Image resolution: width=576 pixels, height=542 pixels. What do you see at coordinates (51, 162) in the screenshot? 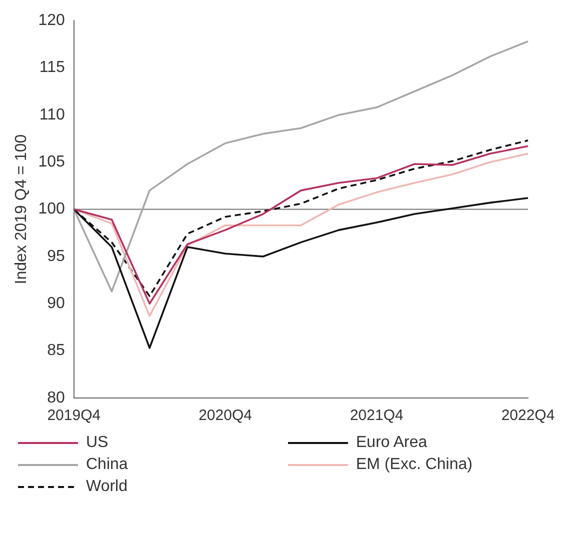
I see `y-tick-label: 105` at bounding box center [51, 162].